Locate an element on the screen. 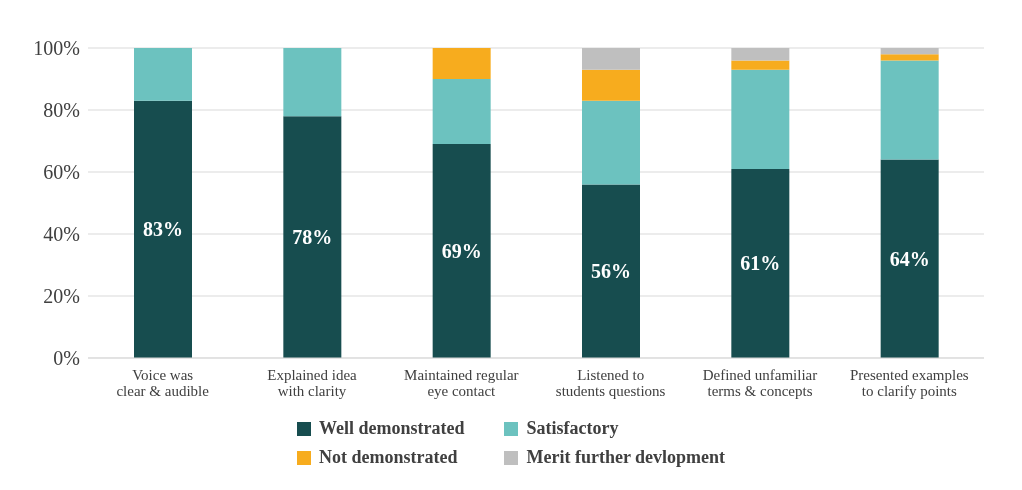  y-tick-label: 100% is located at coordinates (56, 48).